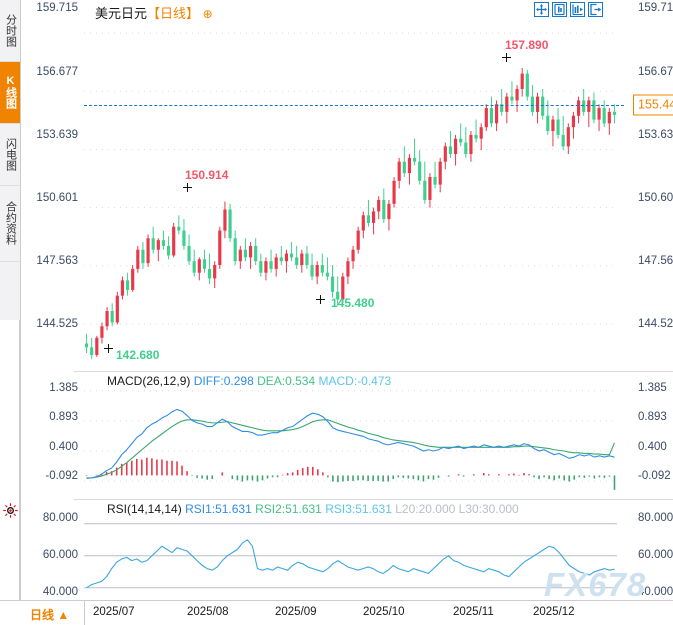 This screenshot has height=625, width=673. Describe the element at coordinates (114, 612) in the screenshot. I see `date-tick-0: 2025/07` at that location.